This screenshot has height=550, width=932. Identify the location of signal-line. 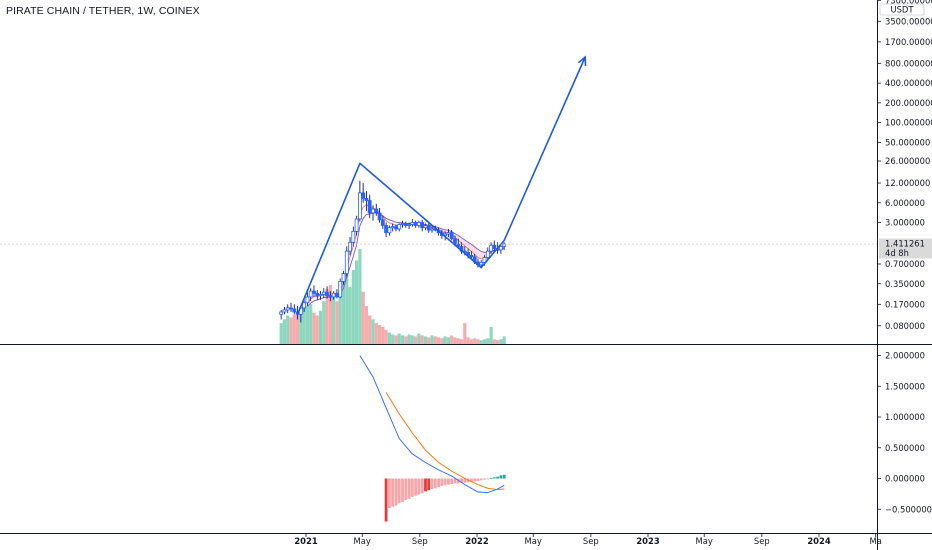
(445, 441).